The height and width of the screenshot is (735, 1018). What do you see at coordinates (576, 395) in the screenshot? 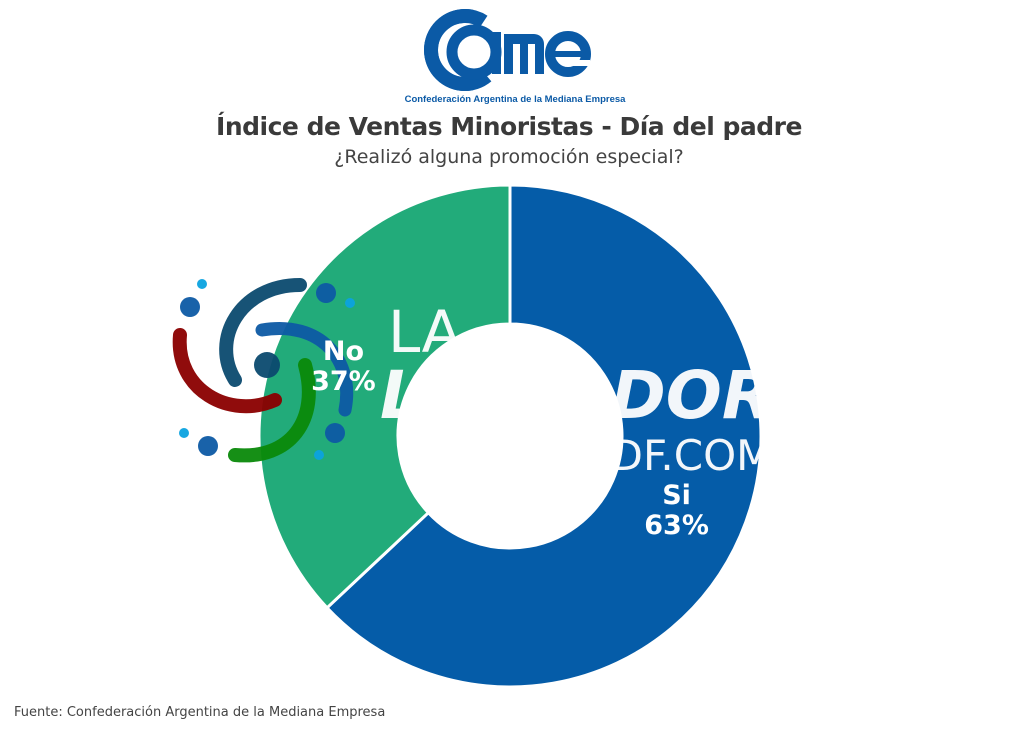
I see `svg-text: L ADOR` at bounding box center [576, 395].